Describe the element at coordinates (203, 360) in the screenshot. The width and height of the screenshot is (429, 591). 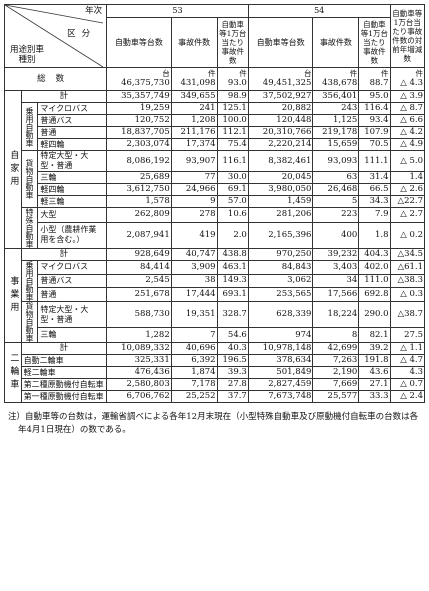
I see `value: 6,392` at that location.